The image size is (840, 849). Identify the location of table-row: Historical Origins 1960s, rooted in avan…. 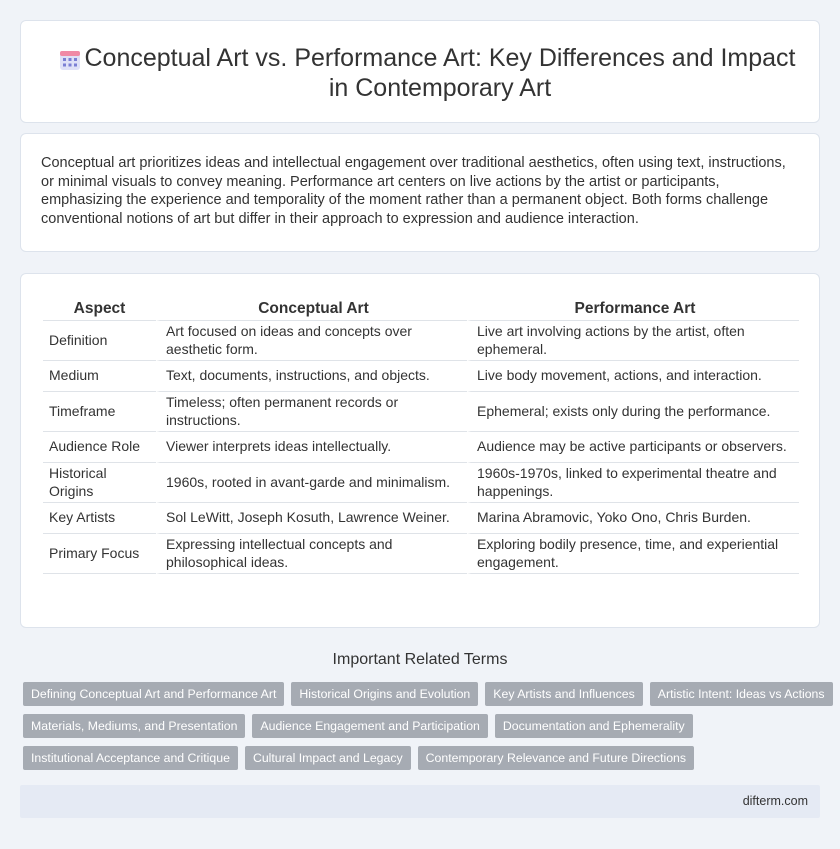
(421, 483).